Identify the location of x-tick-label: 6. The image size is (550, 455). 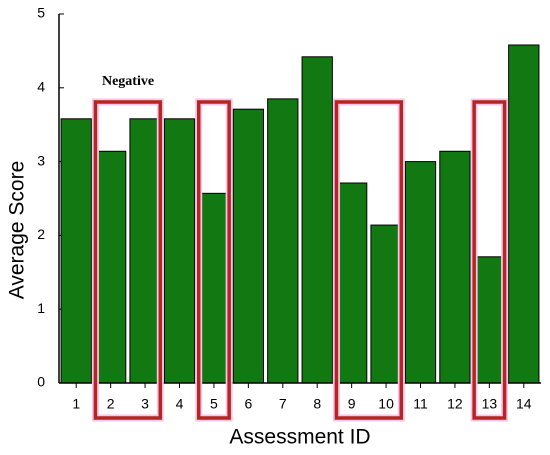
(248, 404).